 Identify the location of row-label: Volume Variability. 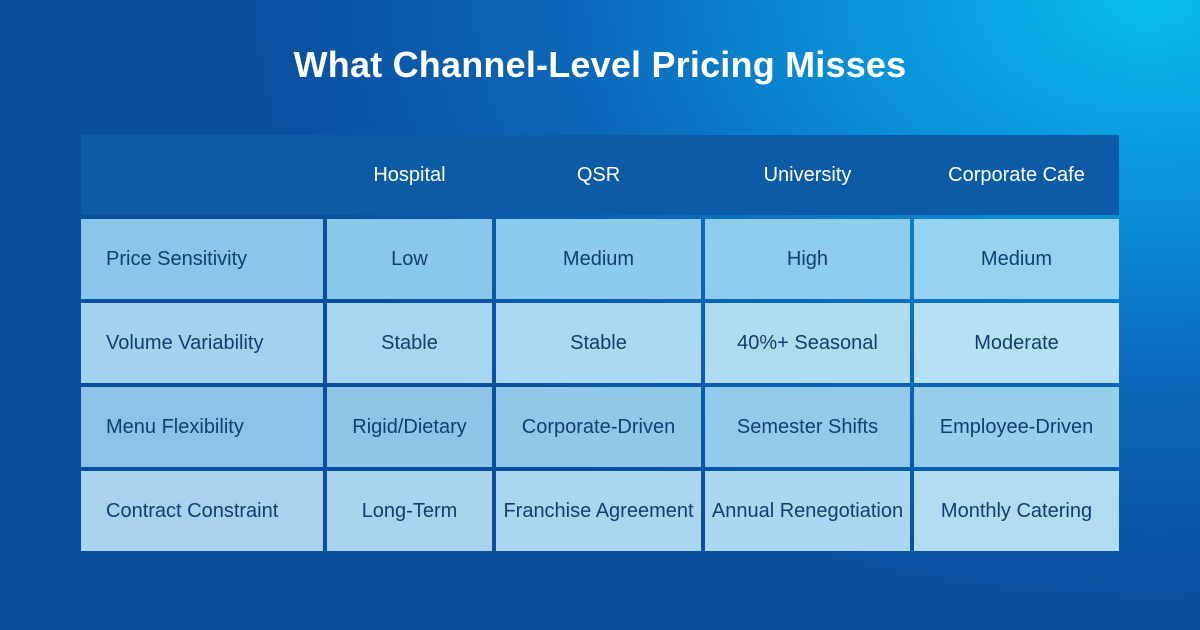
(202, 343).